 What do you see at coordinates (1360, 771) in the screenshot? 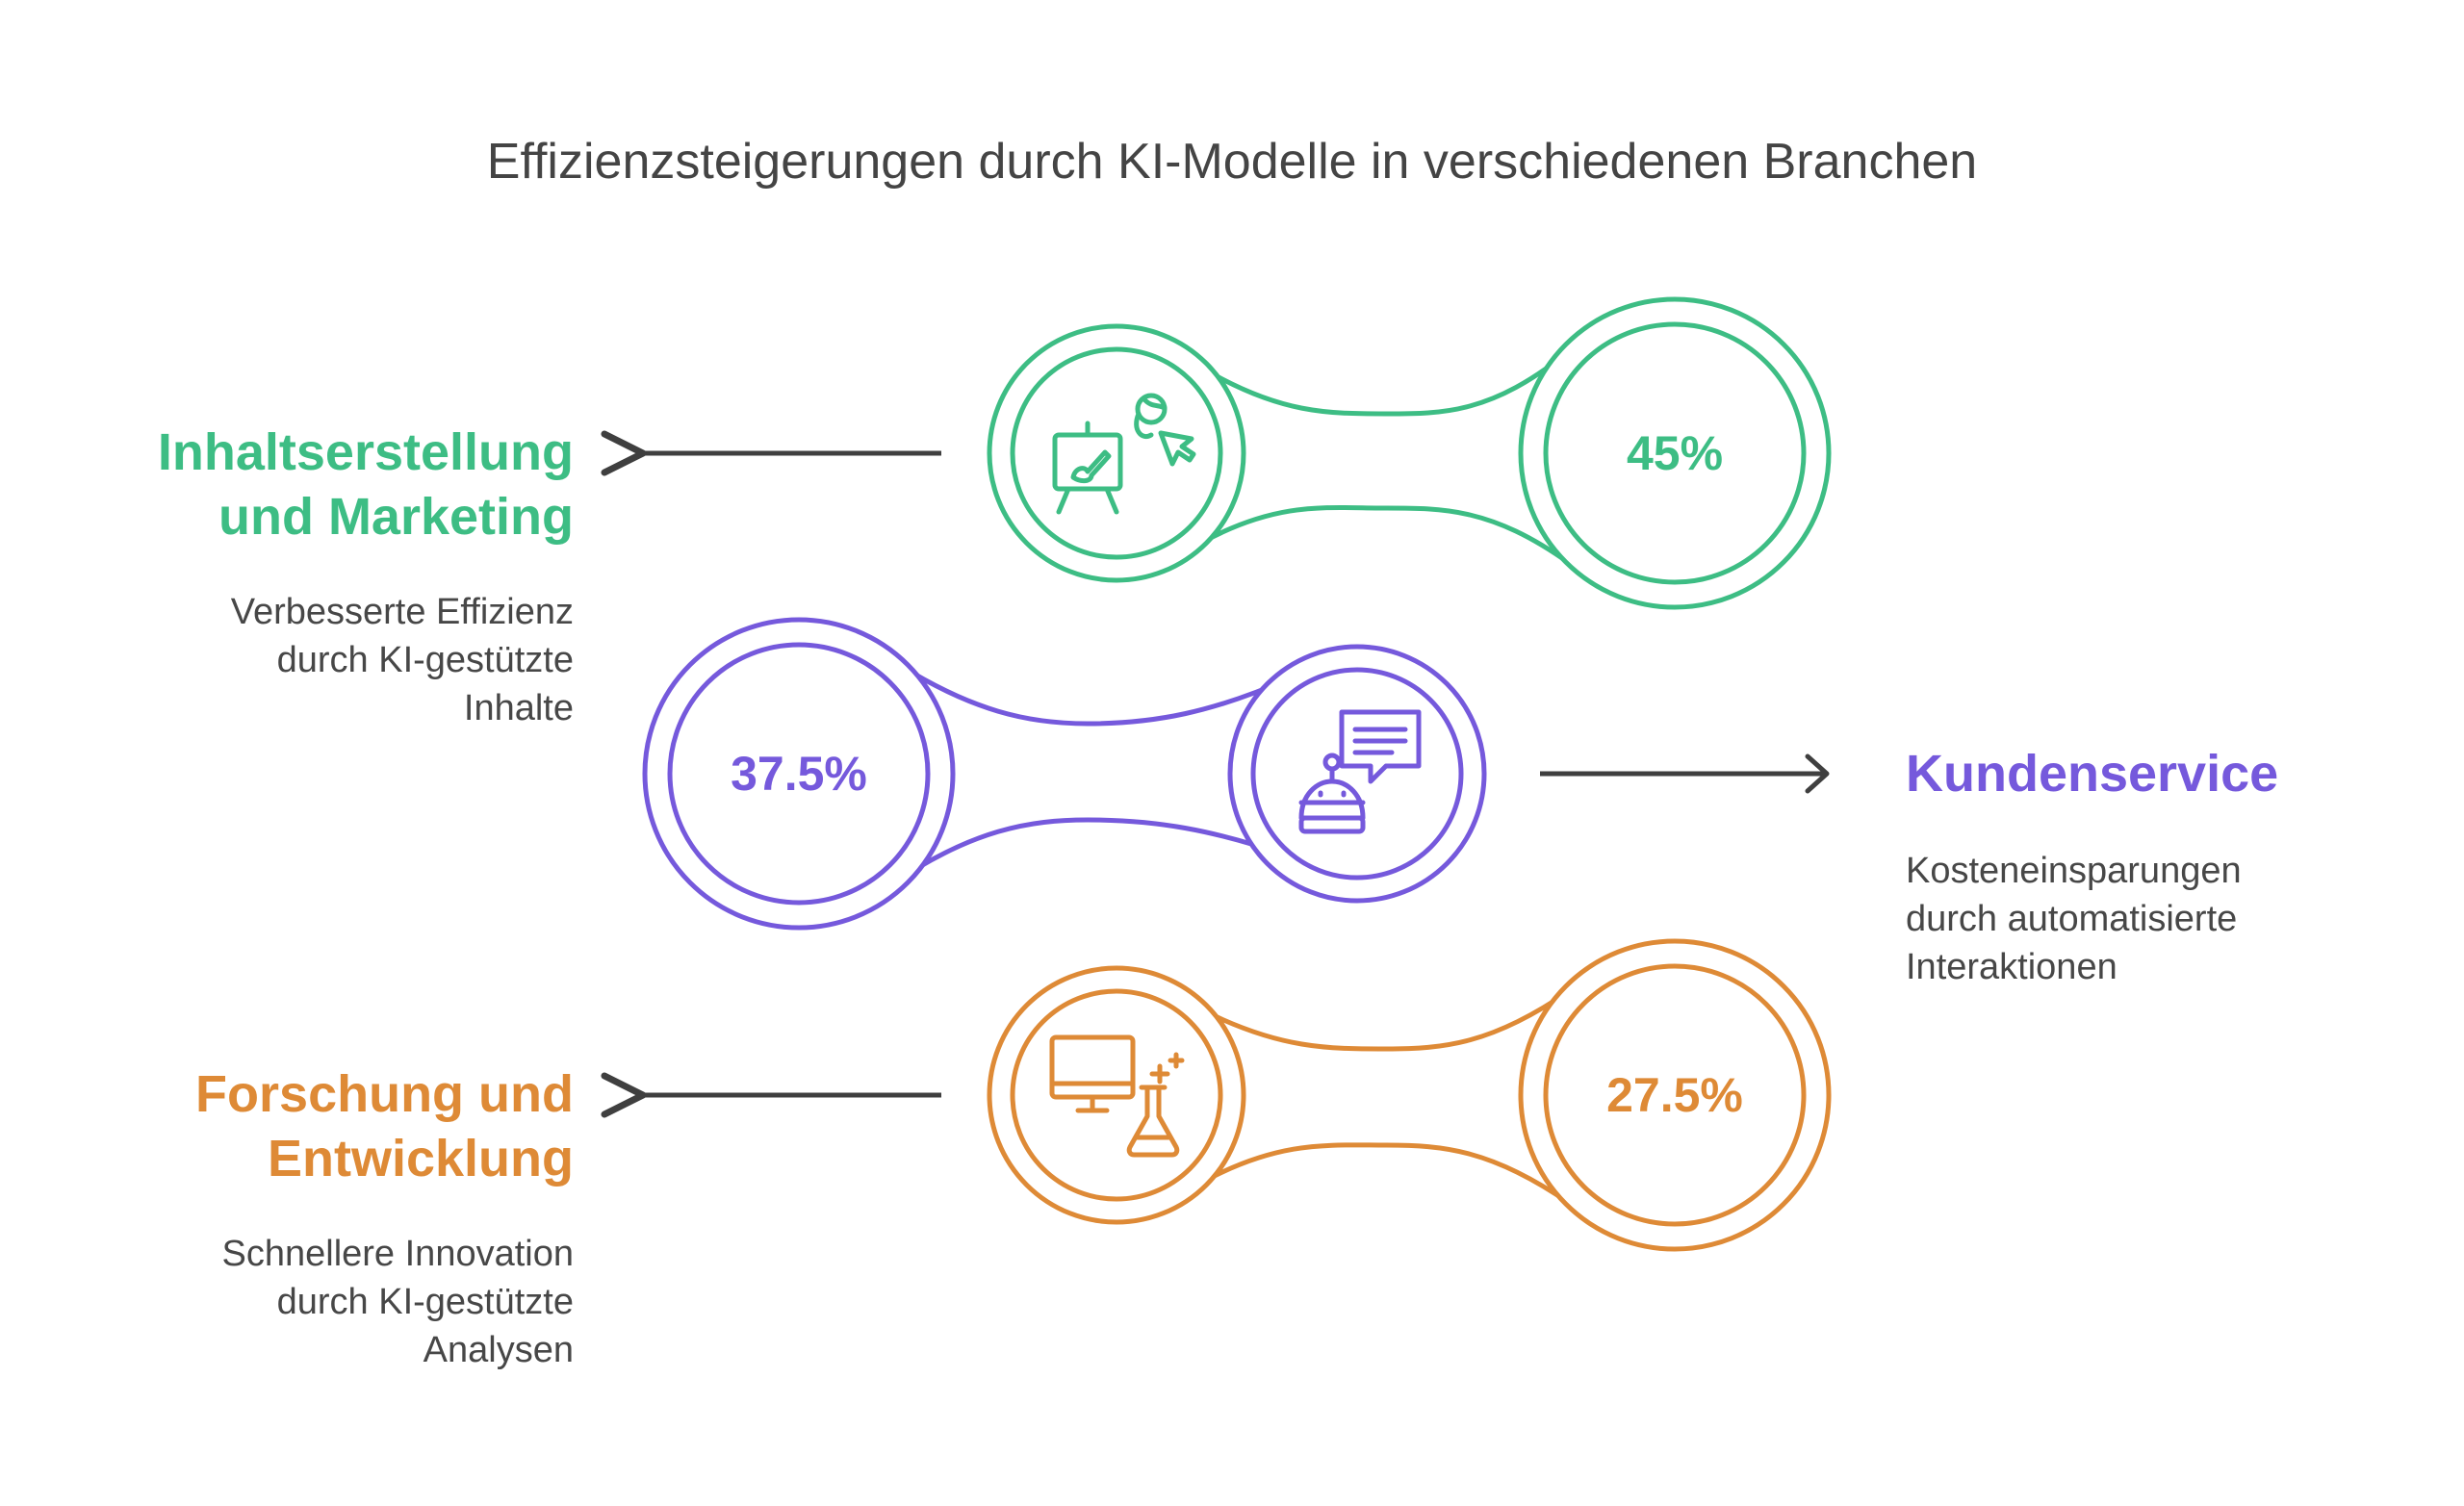
I see `chatbot-icon` at bounding box center [1360, 771].